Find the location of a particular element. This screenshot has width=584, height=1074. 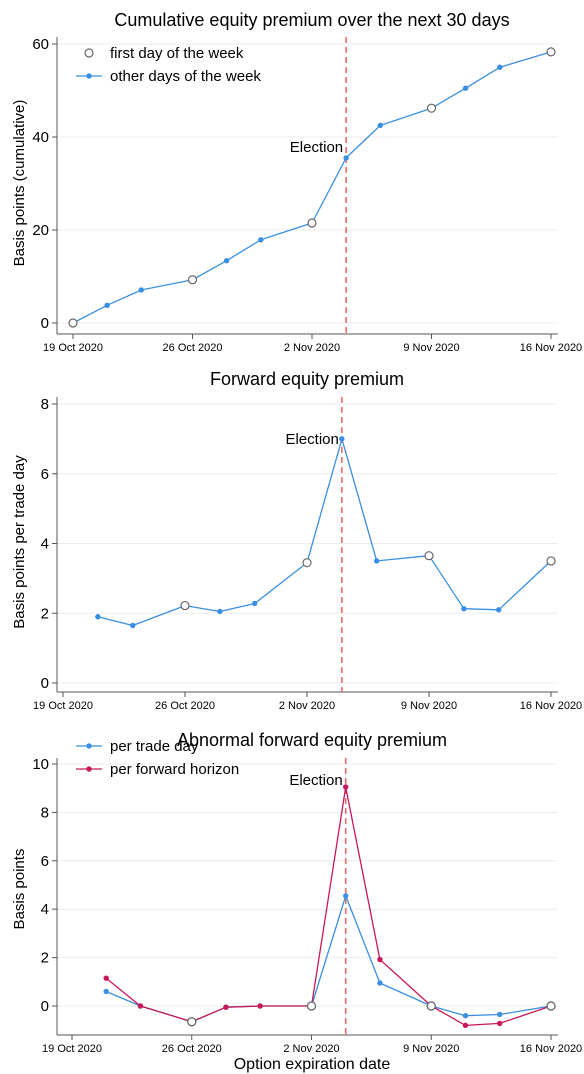

legend-label: per forward horizon is located at coordinates (174, 769).